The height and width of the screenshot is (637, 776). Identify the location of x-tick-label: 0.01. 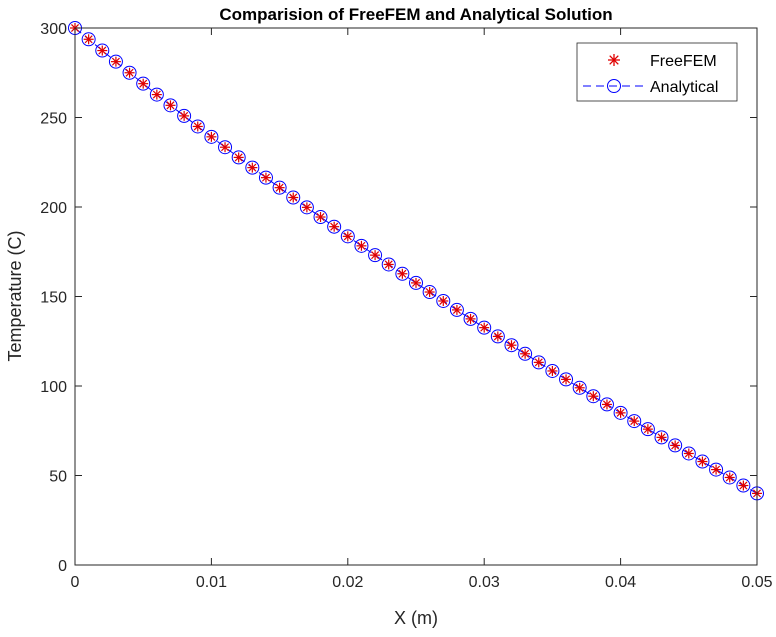
(211, 582).